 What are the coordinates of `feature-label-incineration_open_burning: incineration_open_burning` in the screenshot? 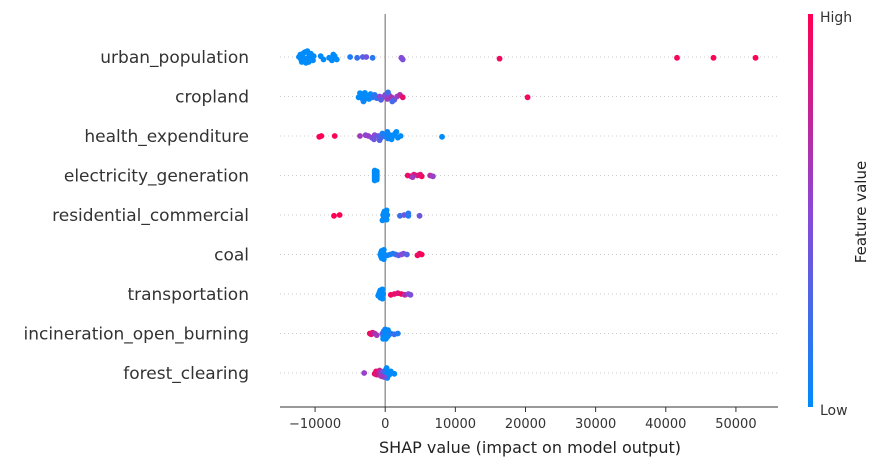 It's located at (136, 335).